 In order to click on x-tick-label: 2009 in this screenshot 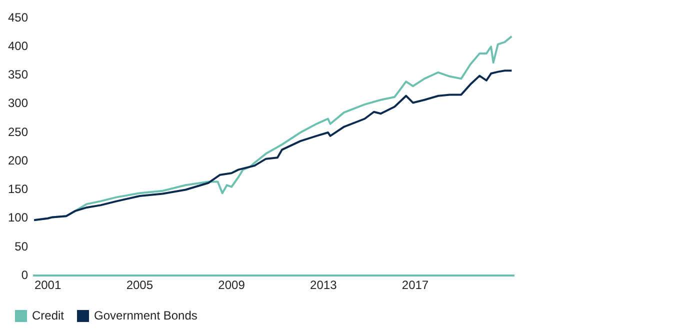, I will do `click(232, 285)`.